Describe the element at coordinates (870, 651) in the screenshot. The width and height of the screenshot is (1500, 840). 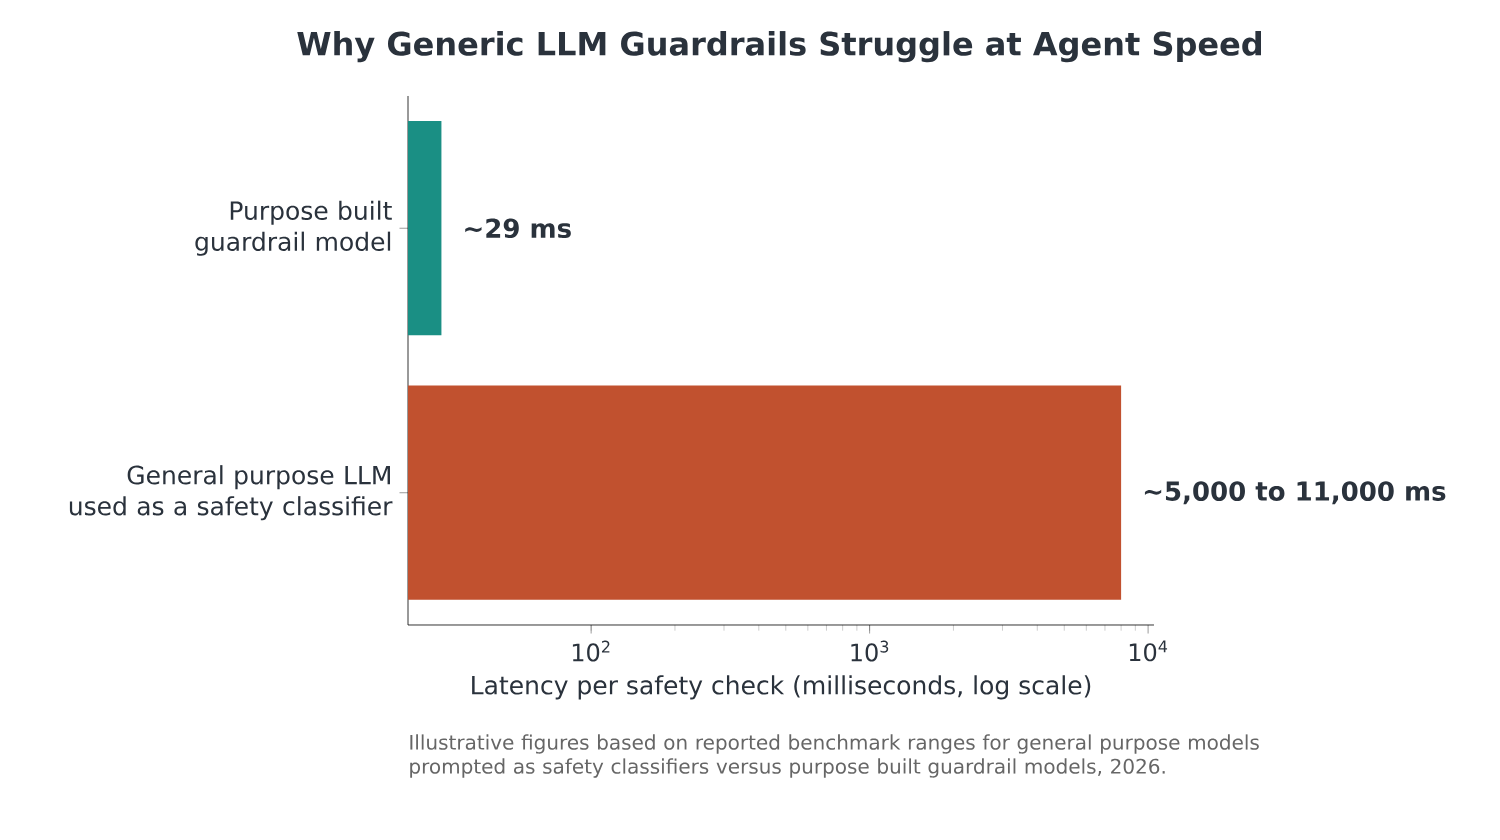
I see `x-tick-label: 10$^{3}$` at that location.